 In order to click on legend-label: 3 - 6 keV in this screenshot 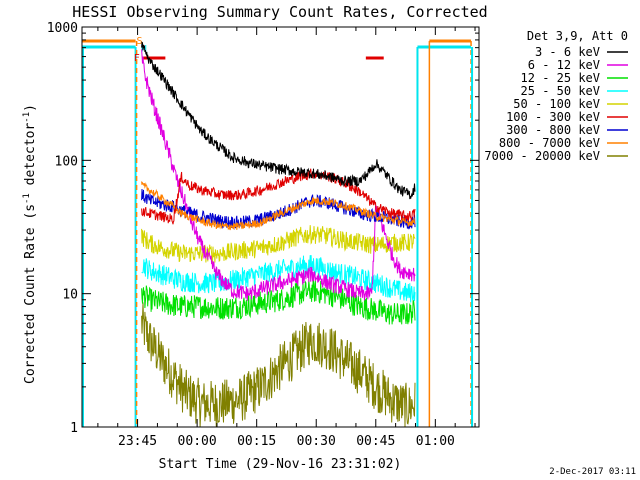, I will do `click(567, 52)`.